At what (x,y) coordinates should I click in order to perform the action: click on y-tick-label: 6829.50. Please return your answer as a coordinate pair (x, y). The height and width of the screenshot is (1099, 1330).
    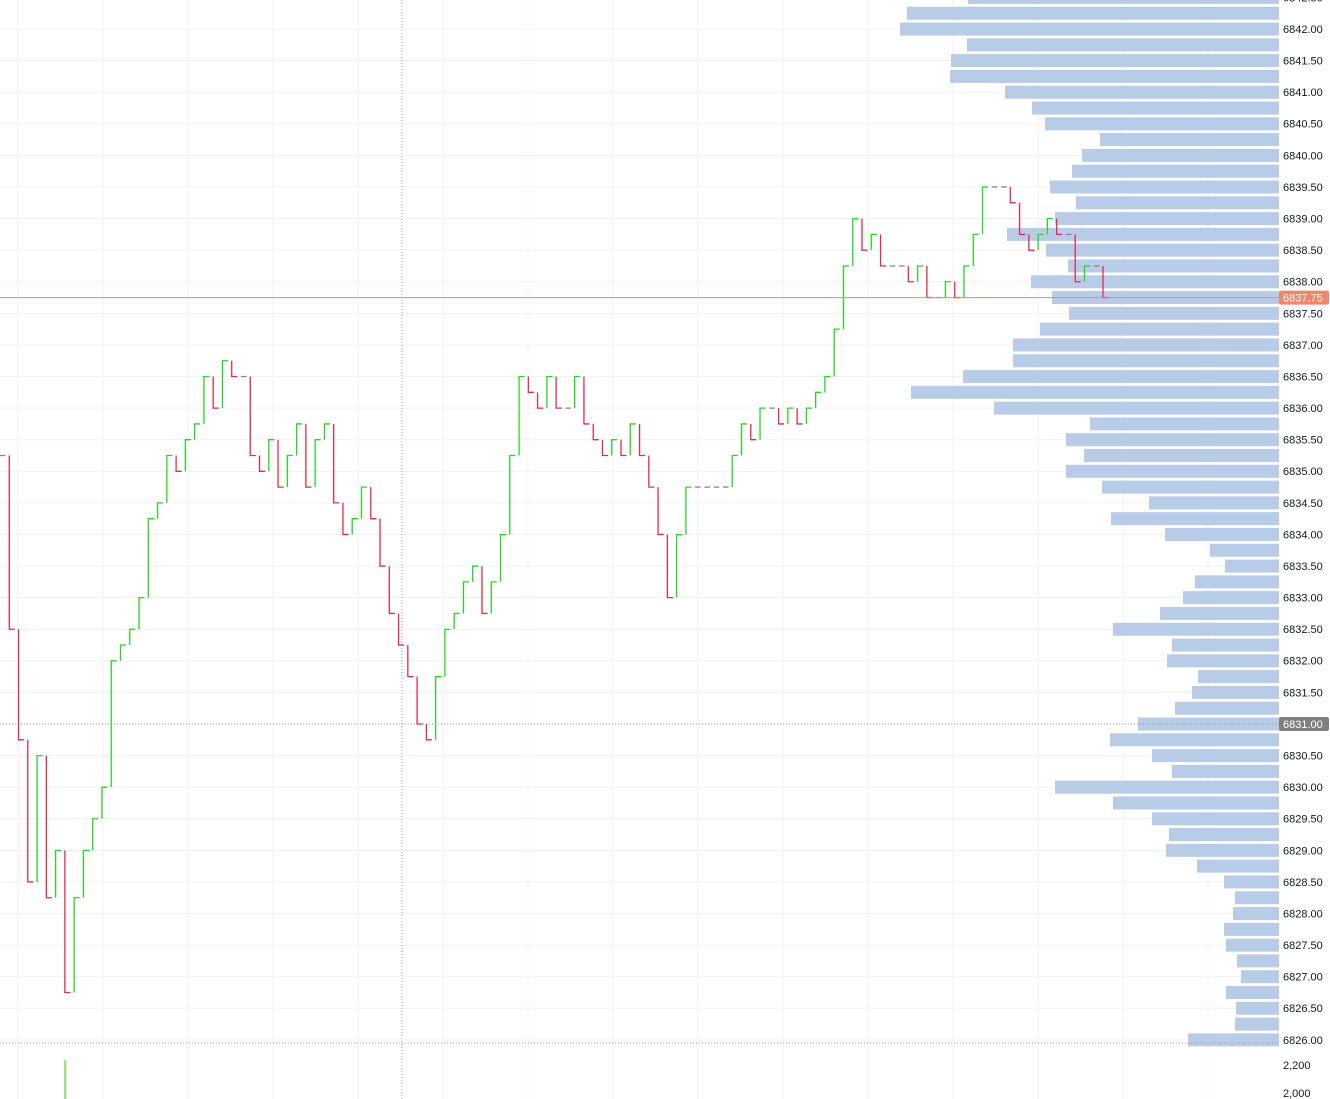
    Looking at the image, I should click on (1303, 820).